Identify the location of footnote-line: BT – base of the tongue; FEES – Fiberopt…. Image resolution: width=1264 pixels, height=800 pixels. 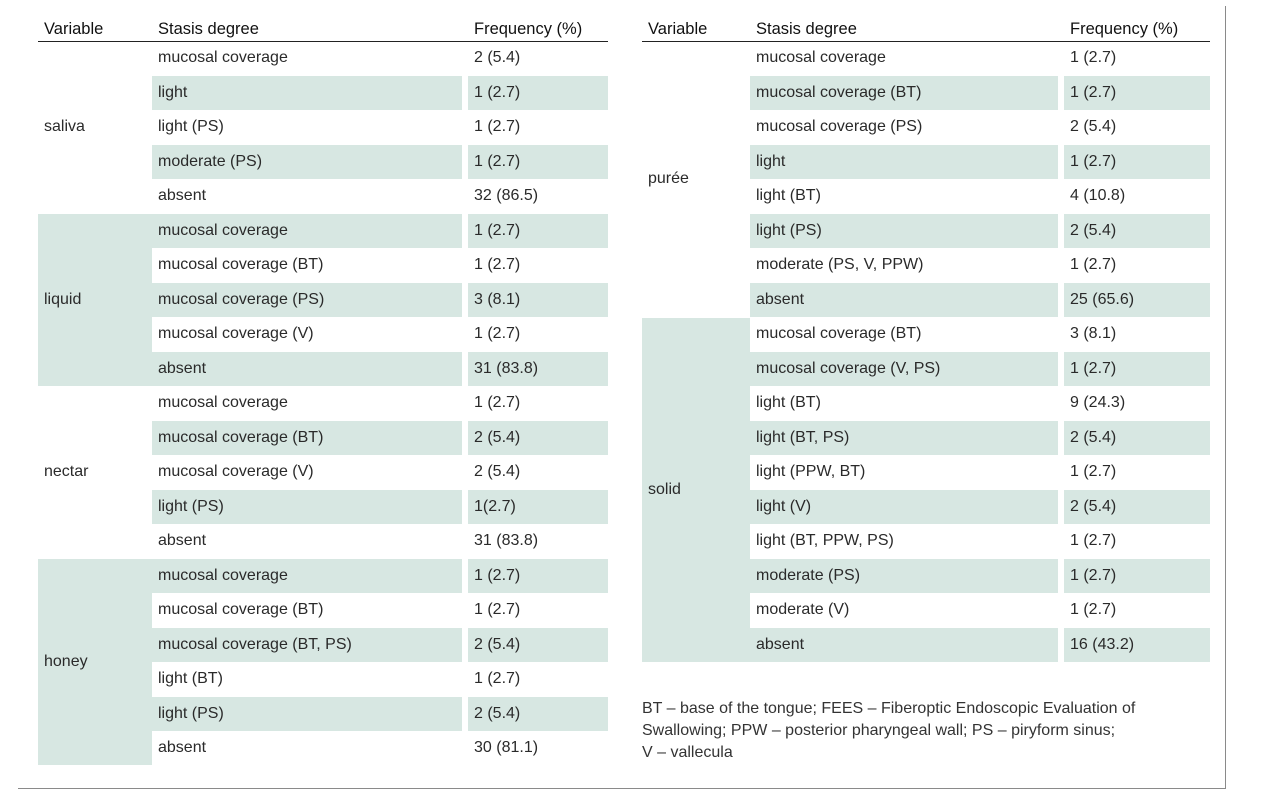
(889, 708).